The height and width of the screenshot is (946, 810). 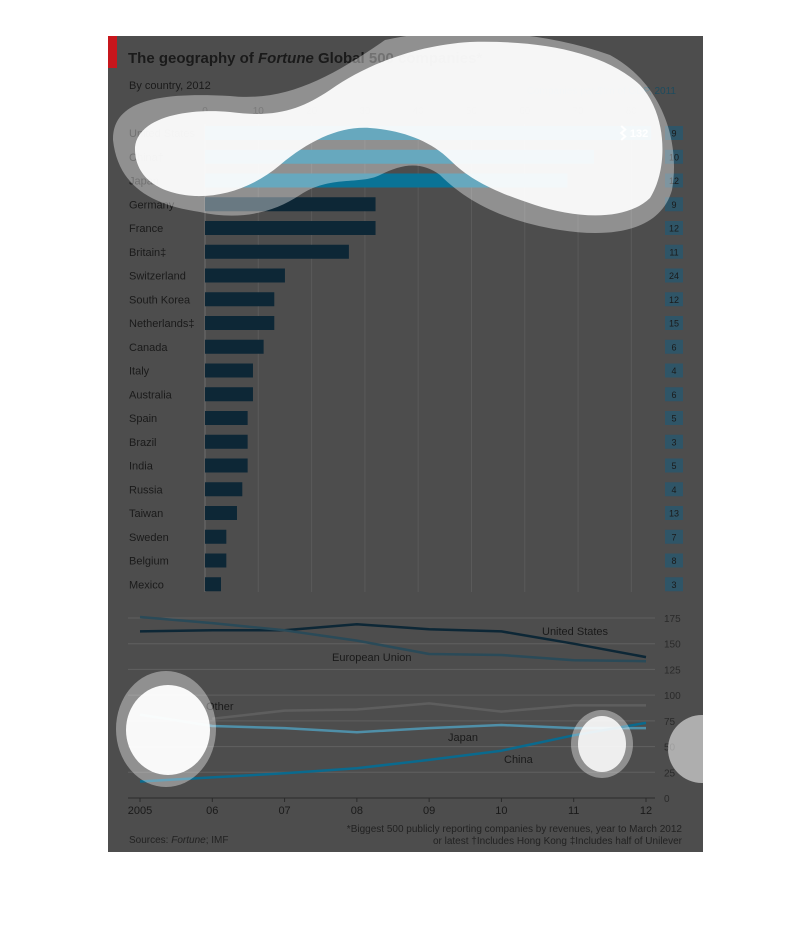 What do you see at coordinates (161, 324) in the screenshot?
I see `bar-category-label: Netherlands‡` at bounding box center [161, 324].